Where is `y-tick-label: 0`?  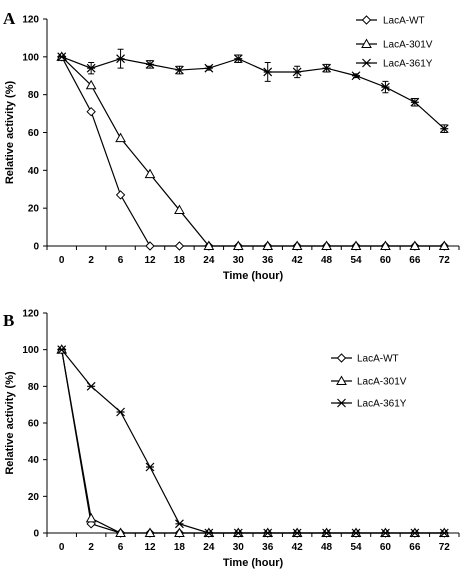
y-tick-label: 0 is located at coordinates (36, 534).